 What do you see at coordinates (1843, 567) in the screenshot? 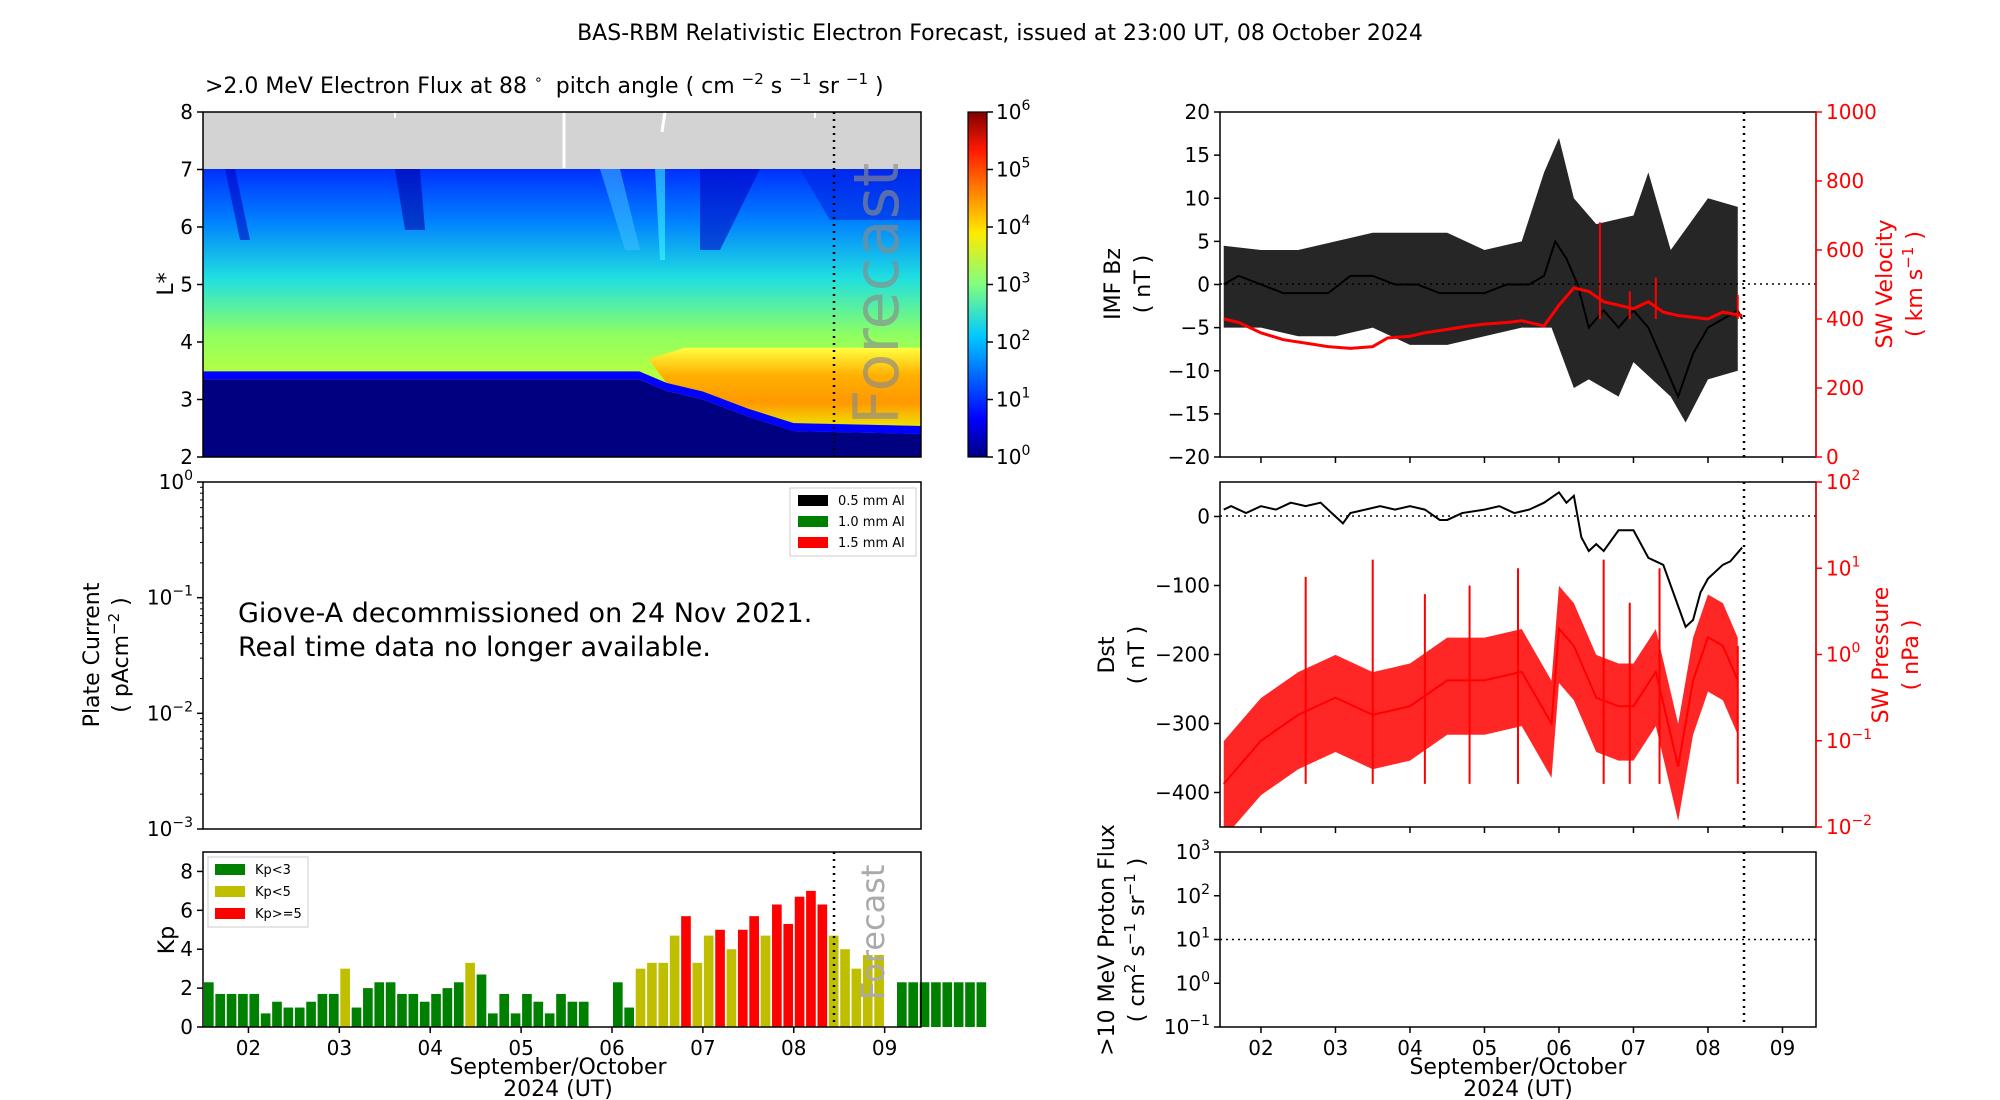
I see `sw-pressure-y-tick-label: 101` at bounding box center [1843, 567].